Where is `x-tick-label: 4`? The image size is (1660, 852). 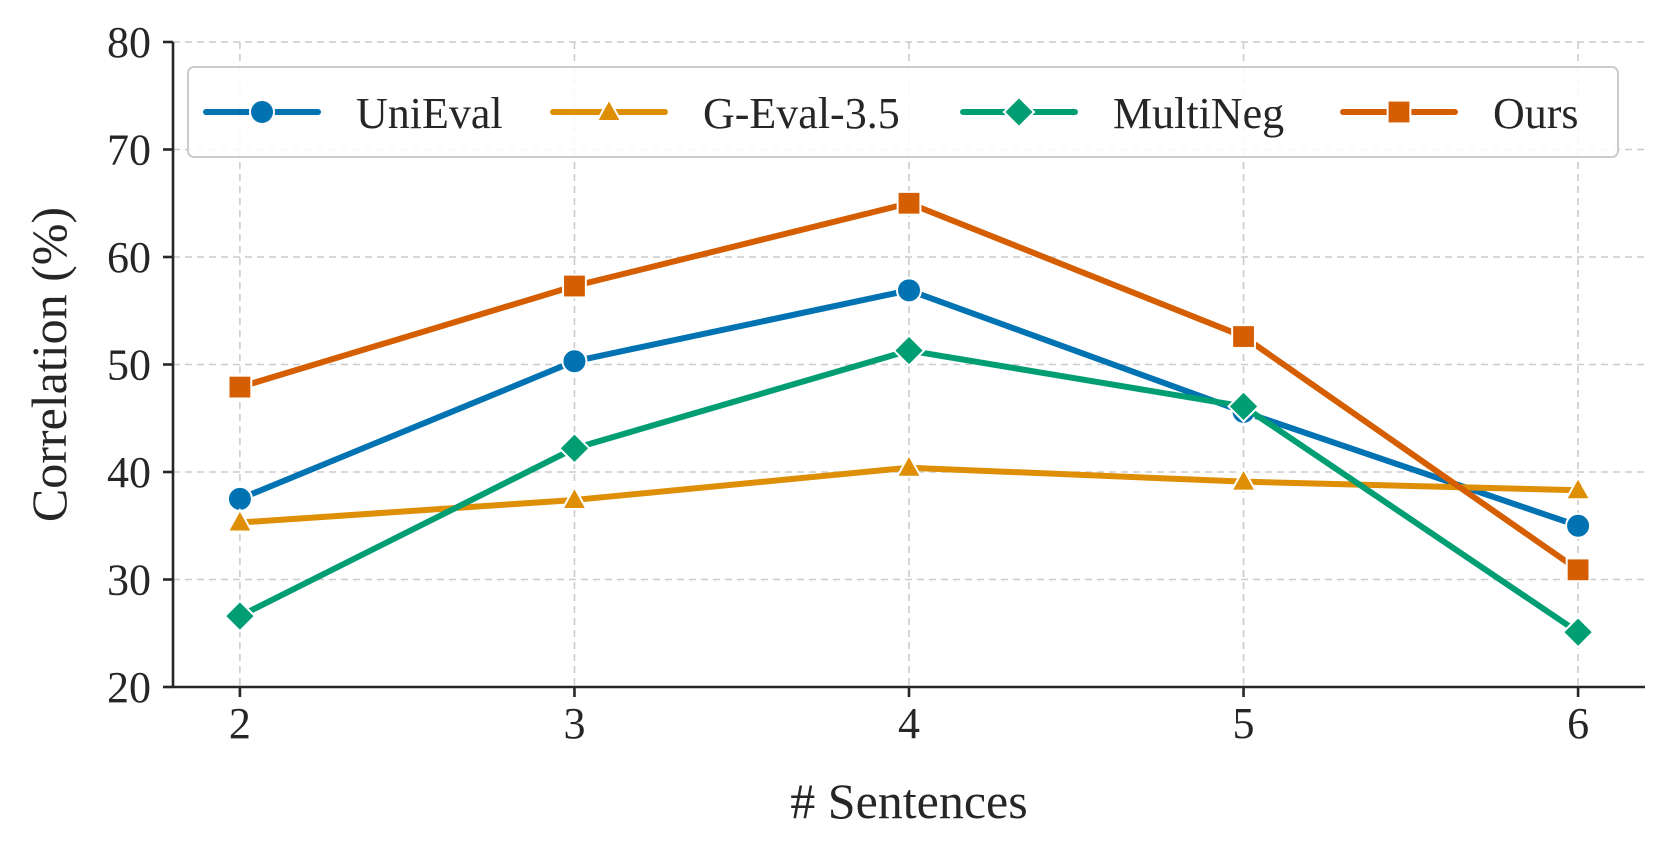
x-tick-label: 4 is located at coordinates (909, 723).